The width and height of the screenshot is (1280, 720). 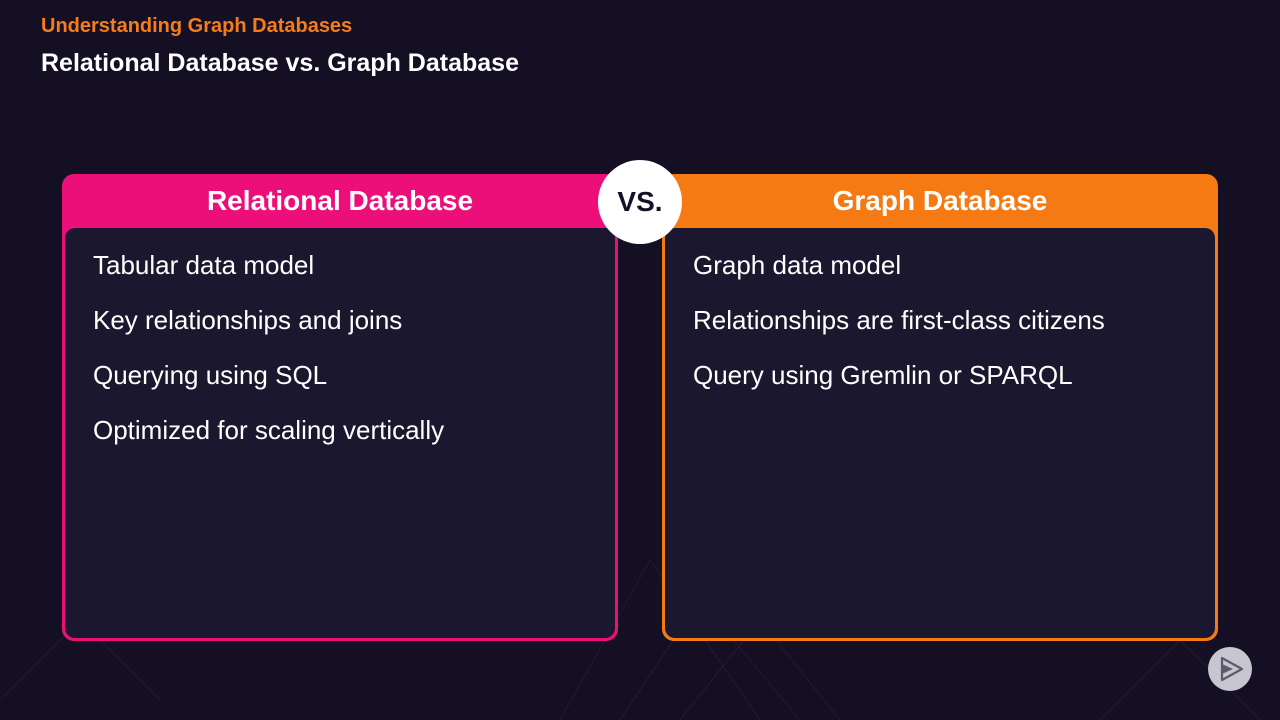 I want to click on list-item: Optimized for scaling vertically, so click(x=269, y=430).